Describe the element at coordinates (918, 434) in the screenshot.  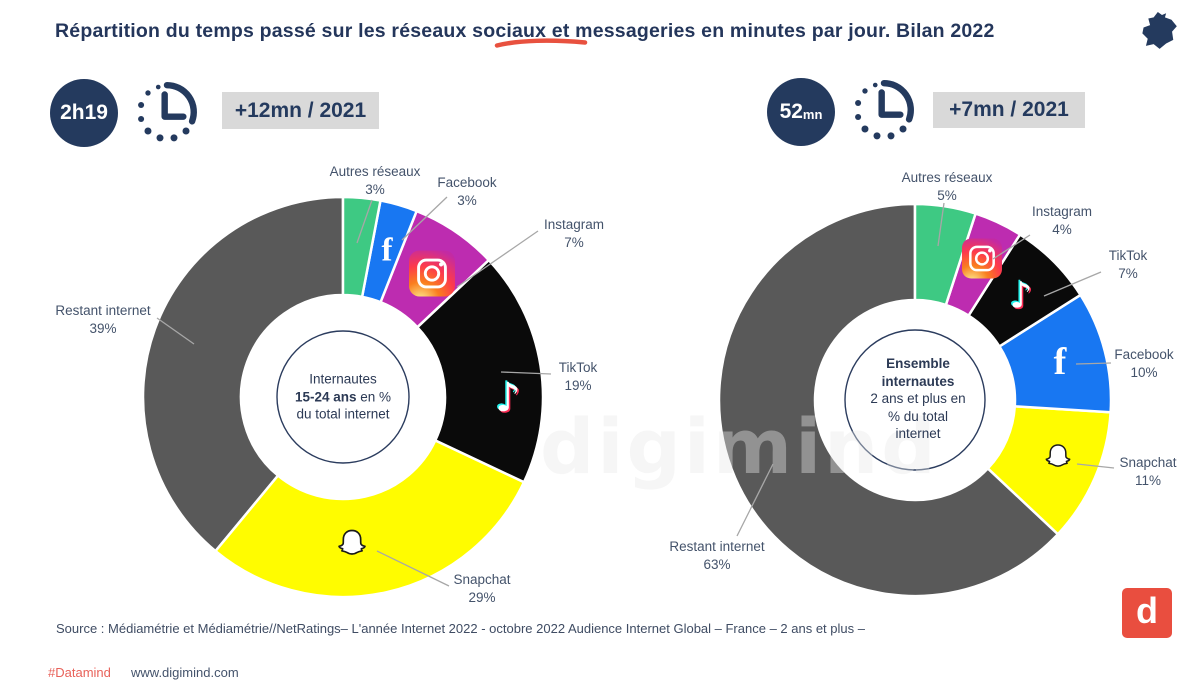
I see `center-line: internet` at that location.